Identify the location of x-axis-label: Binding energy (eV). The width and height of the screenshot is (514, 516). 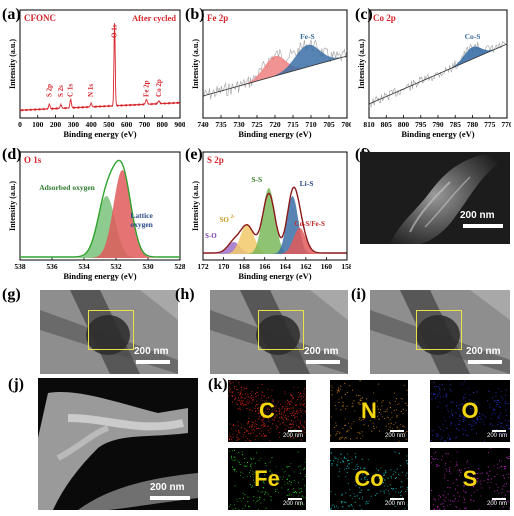
(99, 134).